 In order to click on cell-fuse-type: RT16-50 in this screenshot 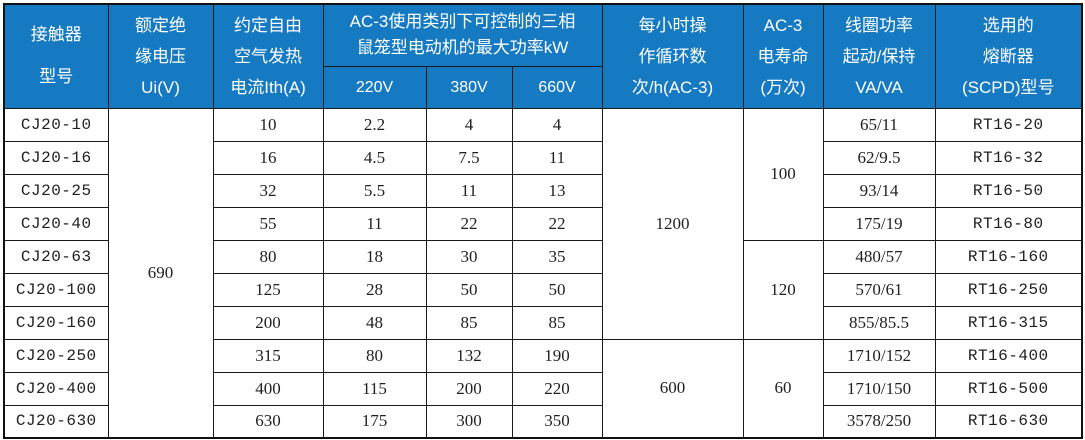, I will do `click(1008, 190)`.